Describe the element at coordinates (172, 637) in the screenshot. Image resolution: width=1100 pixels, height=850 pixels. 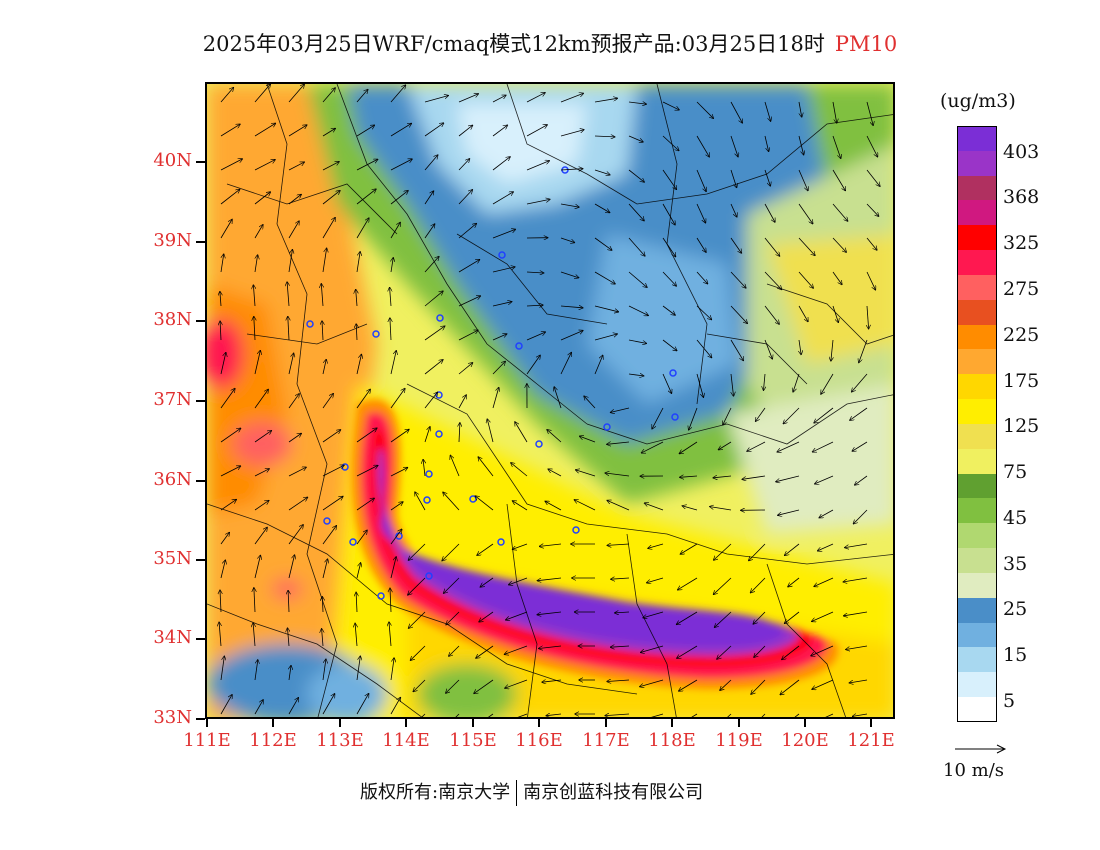
I see `lat-label-34n: 34N` at that location.